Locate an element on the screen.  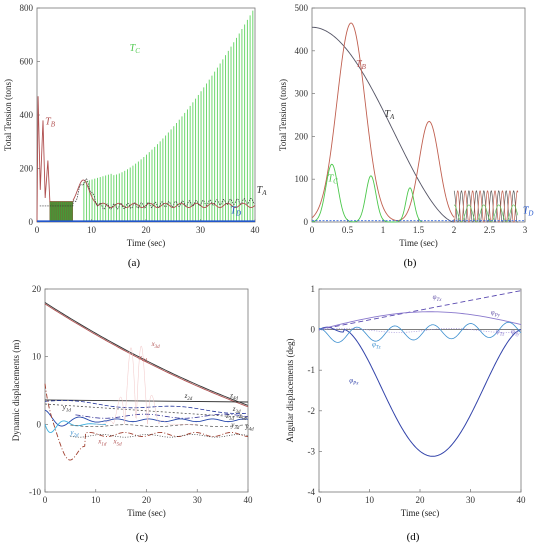
phi-tz-line is located at coordinates (420, 332).